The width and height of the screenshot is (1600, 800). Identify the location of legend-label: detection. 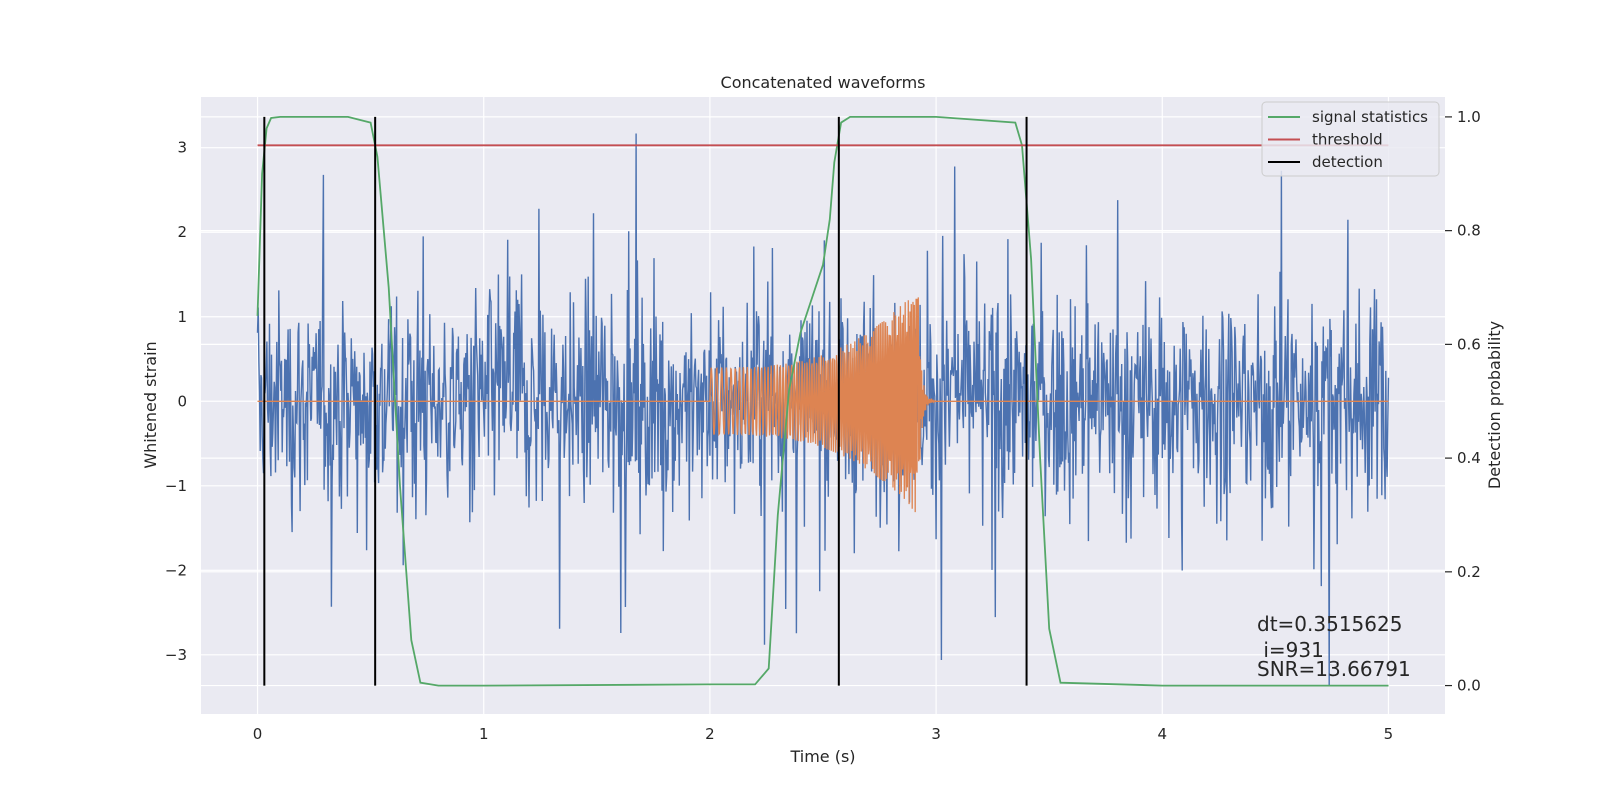
(1347, 162).